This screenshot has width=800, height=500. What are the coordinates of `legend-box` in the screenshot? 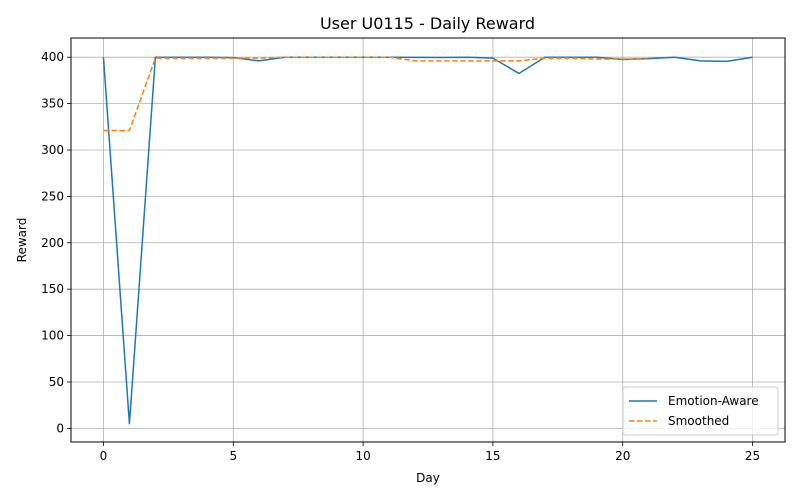 It's located at (700, 411).